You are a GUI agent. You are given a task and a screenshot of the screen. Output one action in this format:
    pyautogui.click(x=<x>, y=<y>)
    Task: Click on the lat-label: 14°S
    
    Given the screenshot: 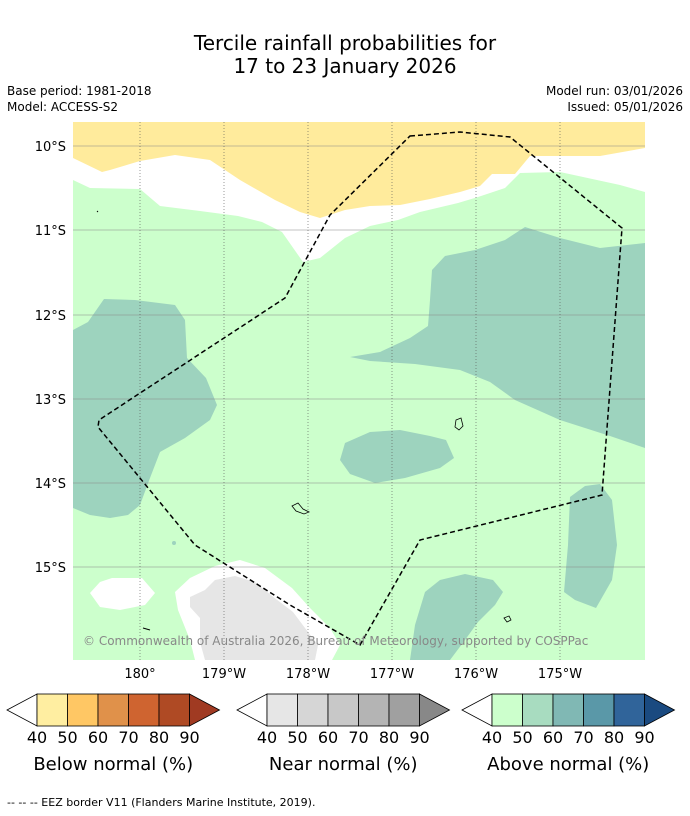 What is the action you would take?
    pyautogui.click(x=50, y=484)
    